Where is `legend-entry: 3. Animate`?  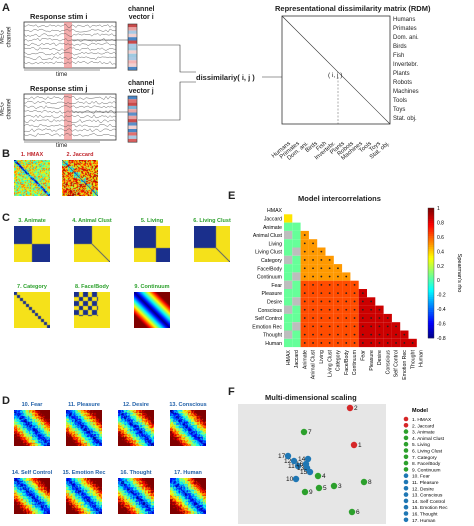 legend-entry: 3. Animate is located at coordinates (423, 433).